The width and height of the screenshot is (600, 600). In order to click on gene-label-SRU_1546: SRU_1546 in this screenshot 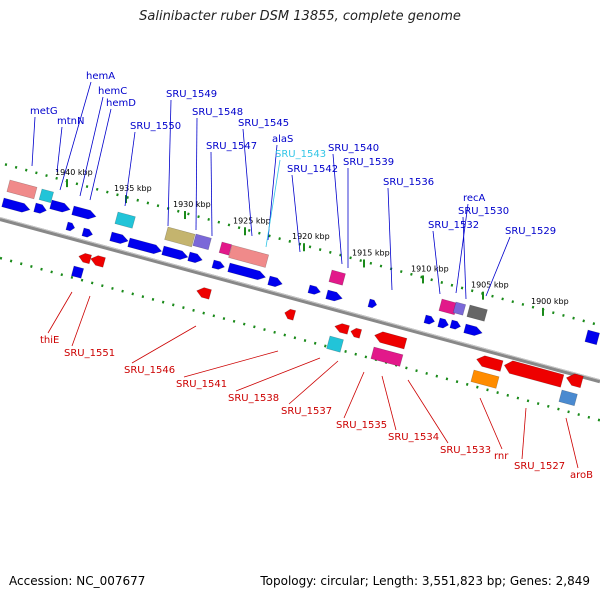, I will do `click(149, 370)`.